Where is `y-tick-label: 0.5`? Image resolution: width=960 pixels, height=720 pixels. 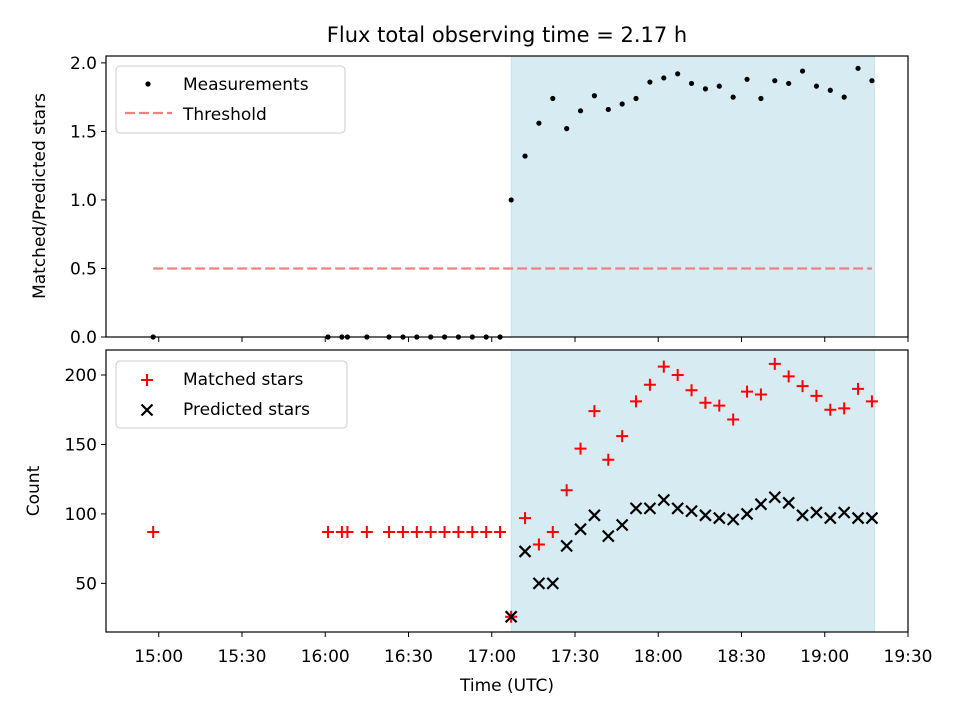 y-tick-label: 0.5 is located at coordinates (83, 269).